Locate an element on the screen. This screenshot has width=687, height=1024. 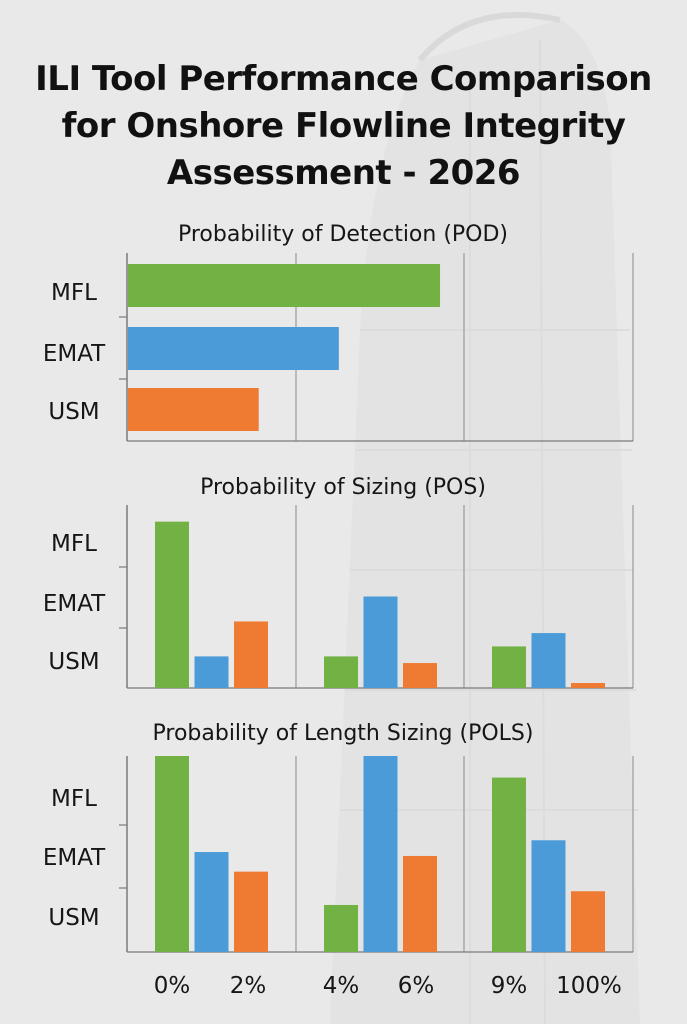
panel-1-title: Probability of Sizing (POS) is located at coordinates (343, 487).